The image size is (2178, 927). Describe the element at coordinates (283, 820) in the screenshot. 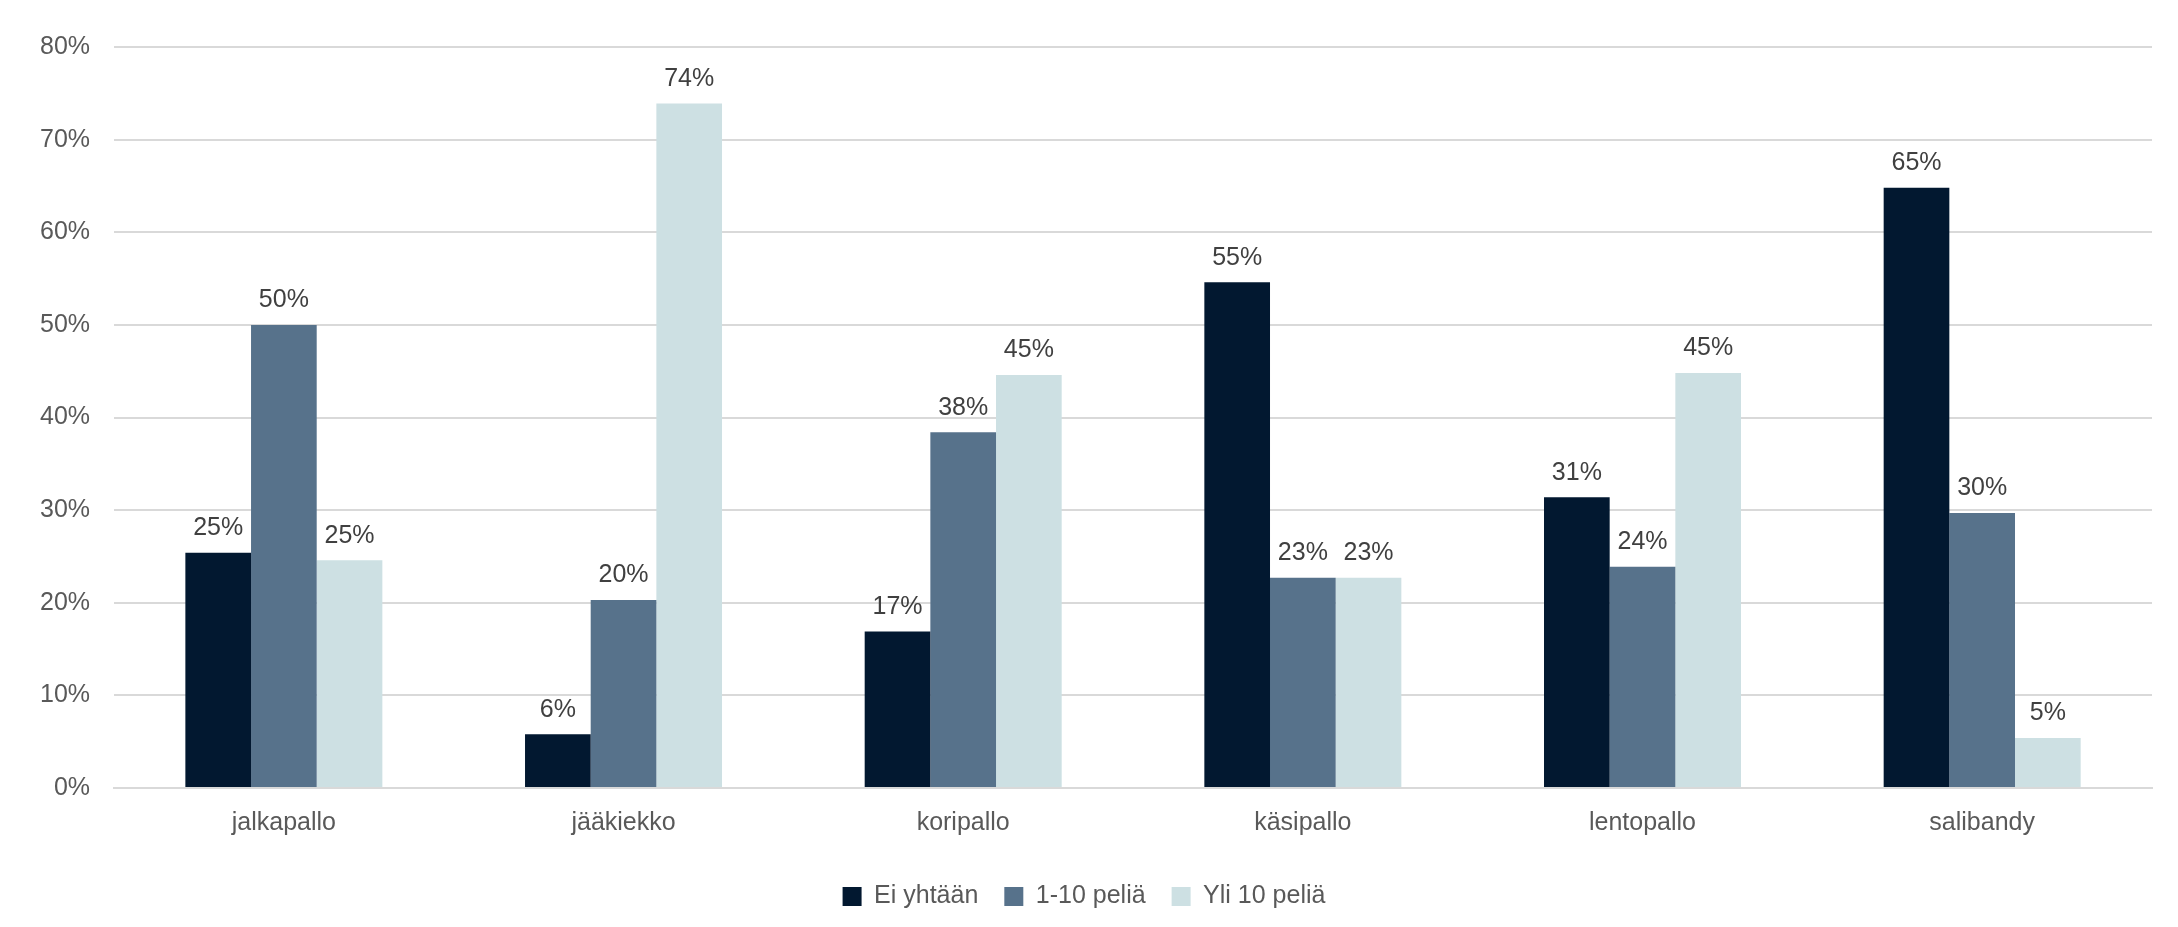

I see `x-tick-label: jalkapallo` at that location.